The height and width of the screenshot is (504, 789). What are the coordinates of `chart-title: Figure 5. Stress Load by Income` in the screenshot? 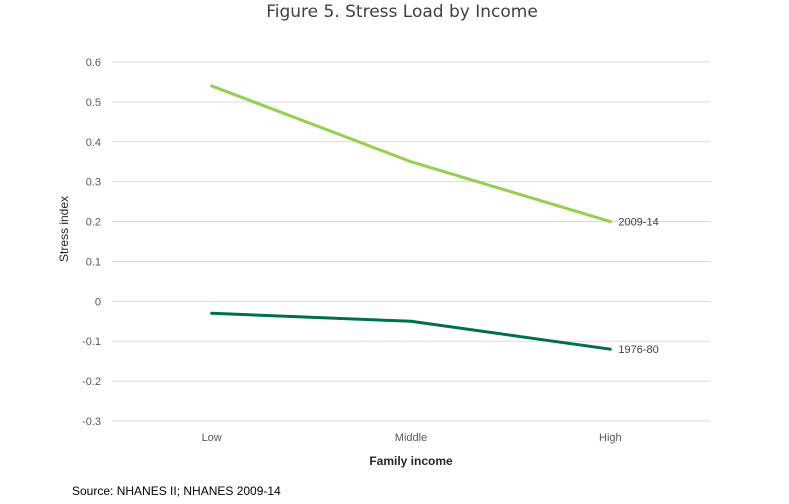 It's located at (402, 12).